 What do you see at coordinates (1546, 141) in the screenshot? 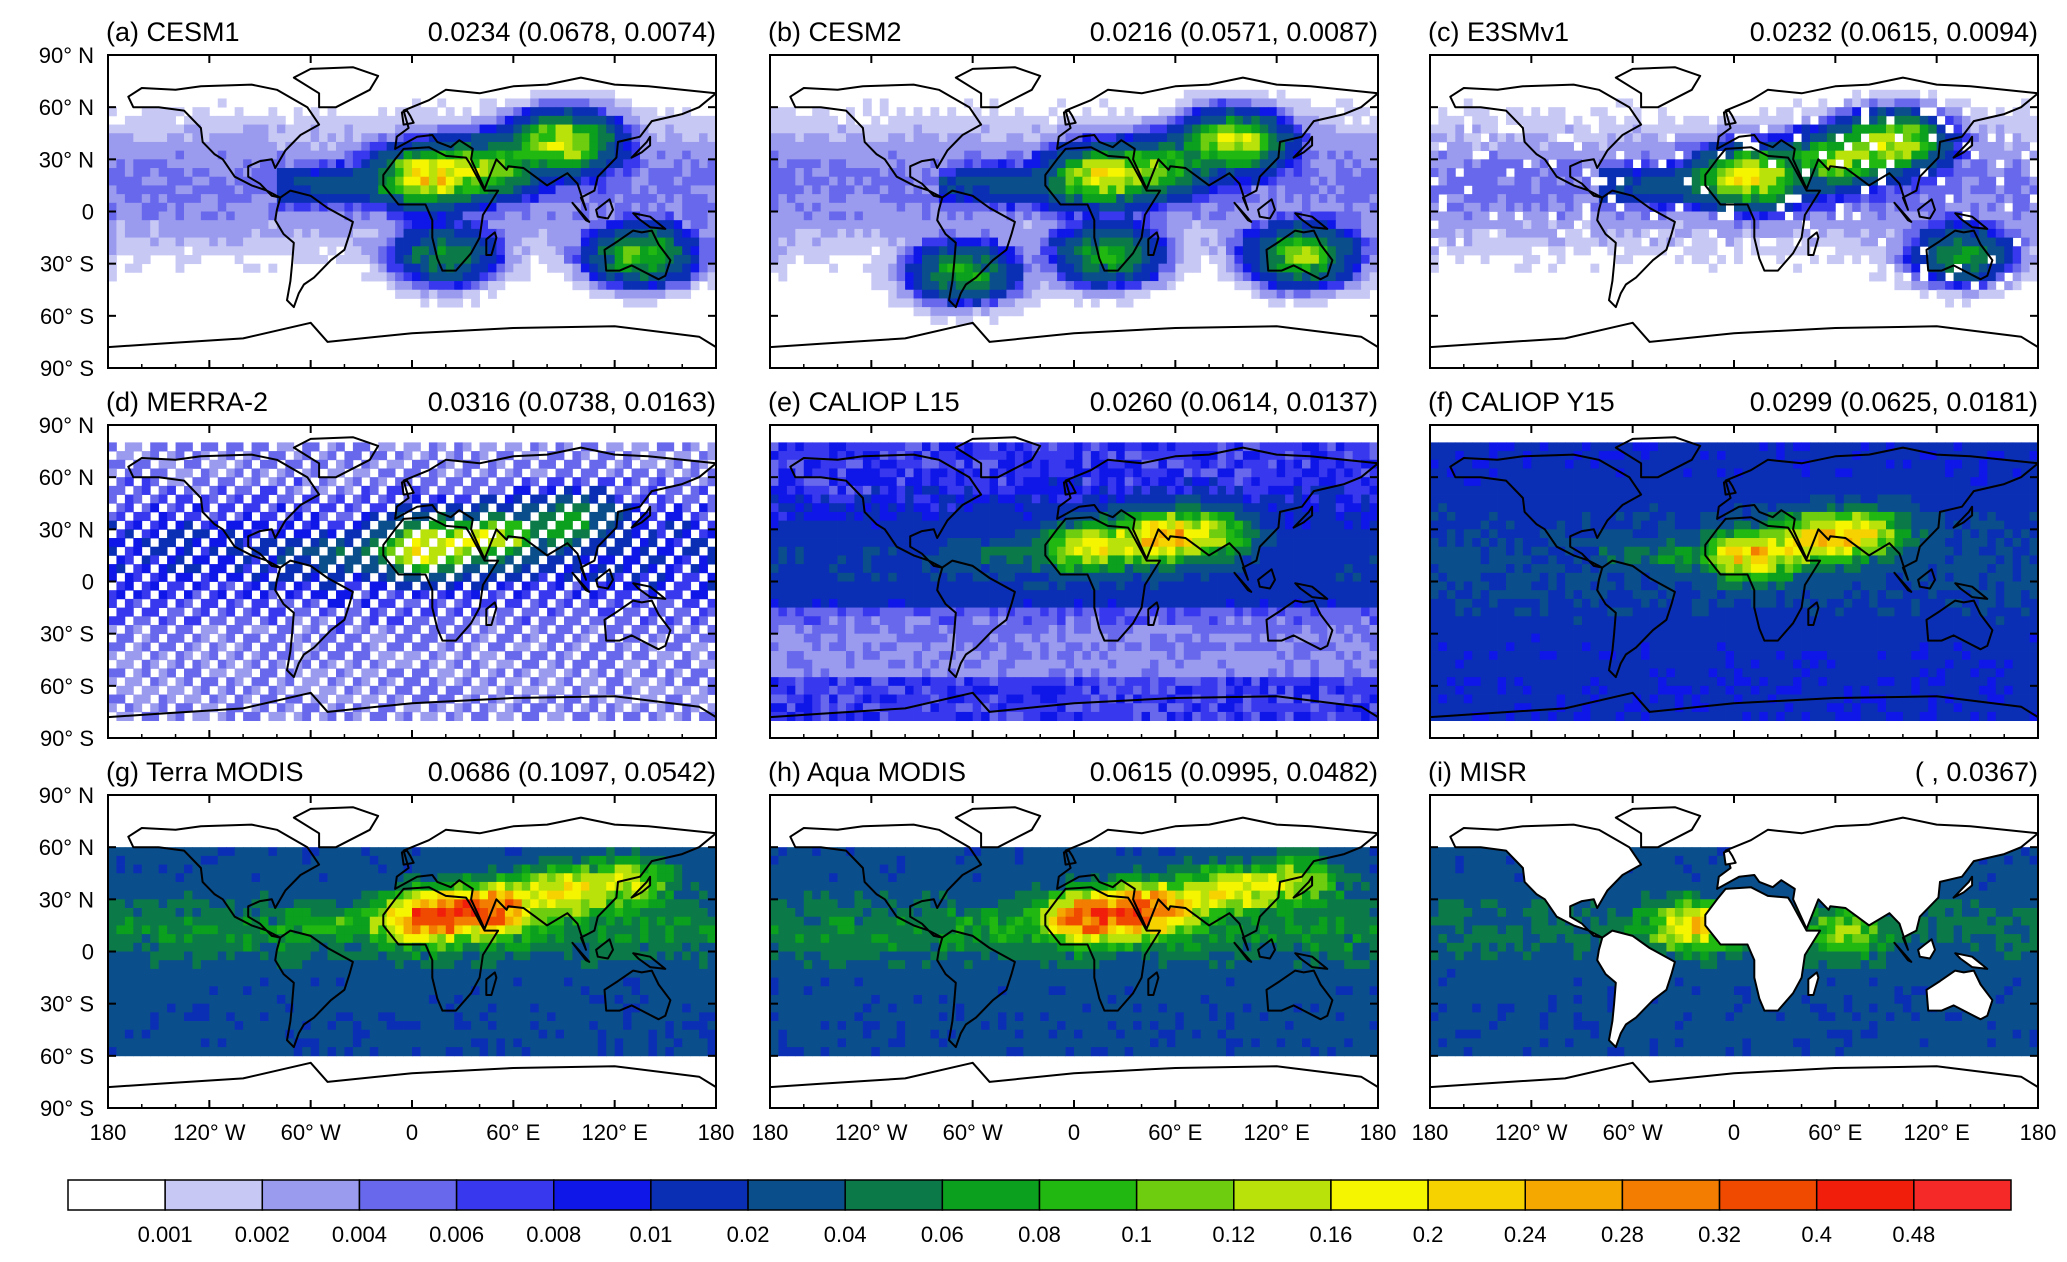
I see `coastline-north-america` at bounding box center [1546, 141].